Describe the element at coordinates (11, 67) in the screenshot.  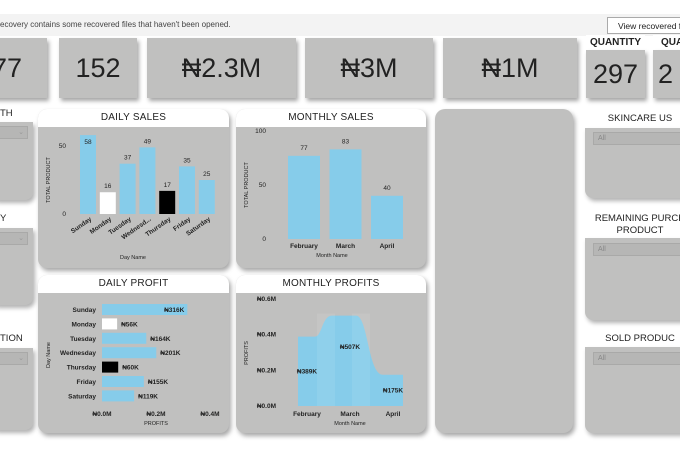
I see `kpi-value: 77` at that location.